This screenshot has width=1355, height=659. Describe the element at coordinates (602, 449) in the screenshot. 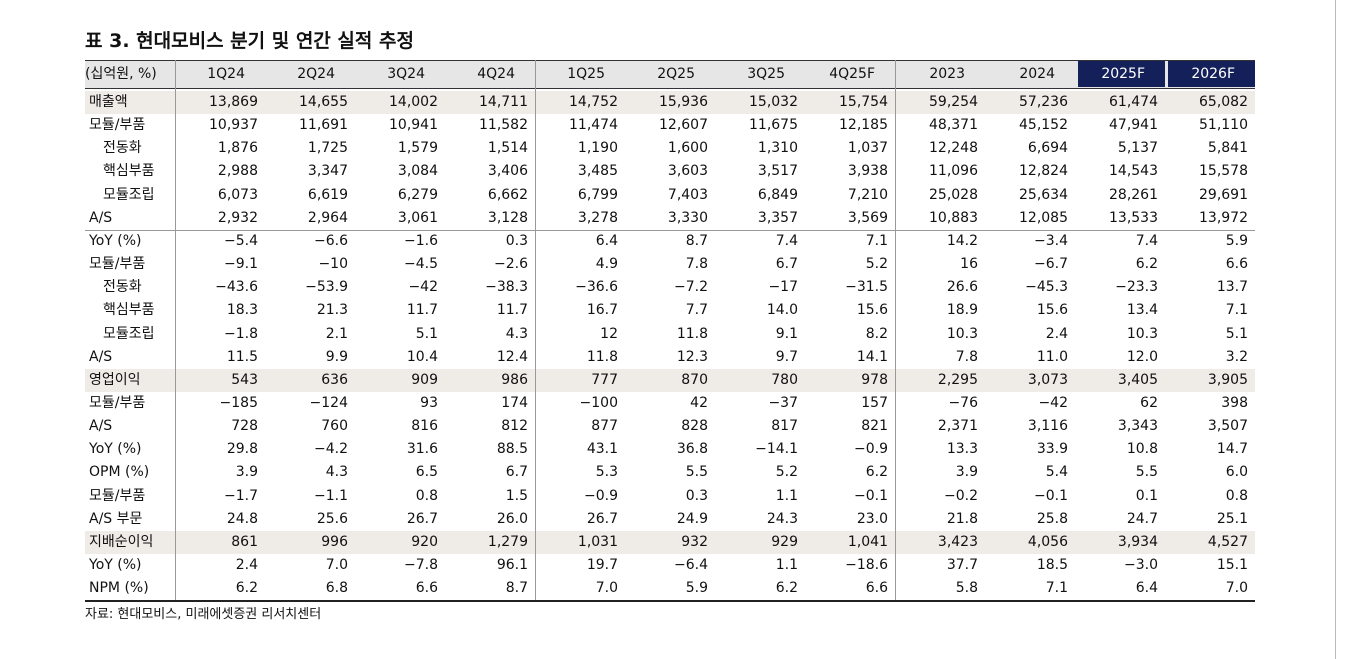

I see `cell-value: 43.1` at that location.